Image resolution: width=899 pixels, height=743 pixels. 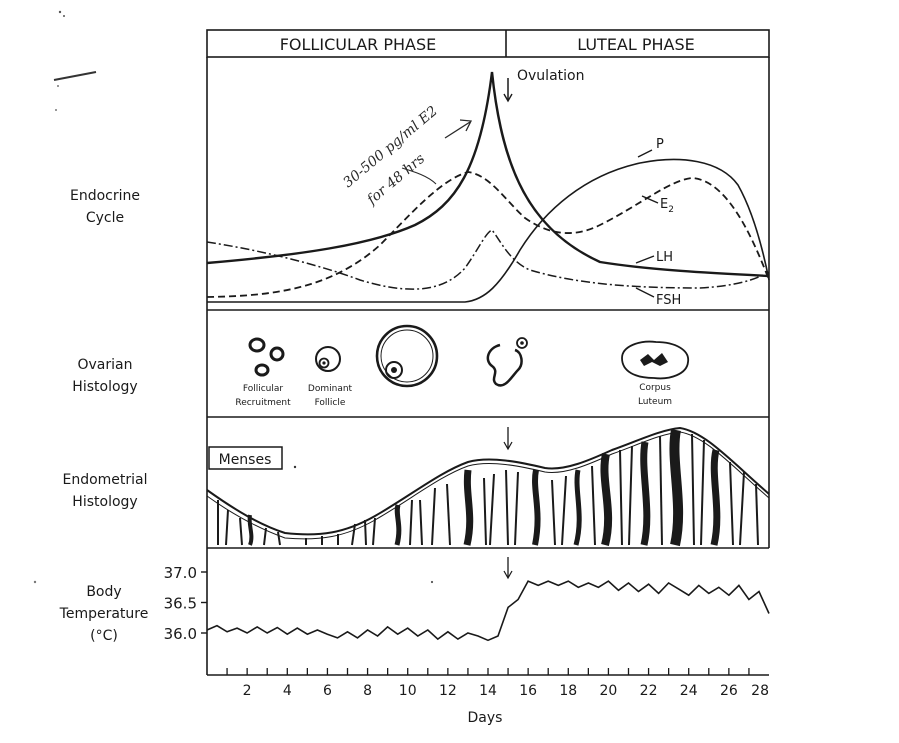 I want to click on ruptured-follicle, so click(x=507, y=362).